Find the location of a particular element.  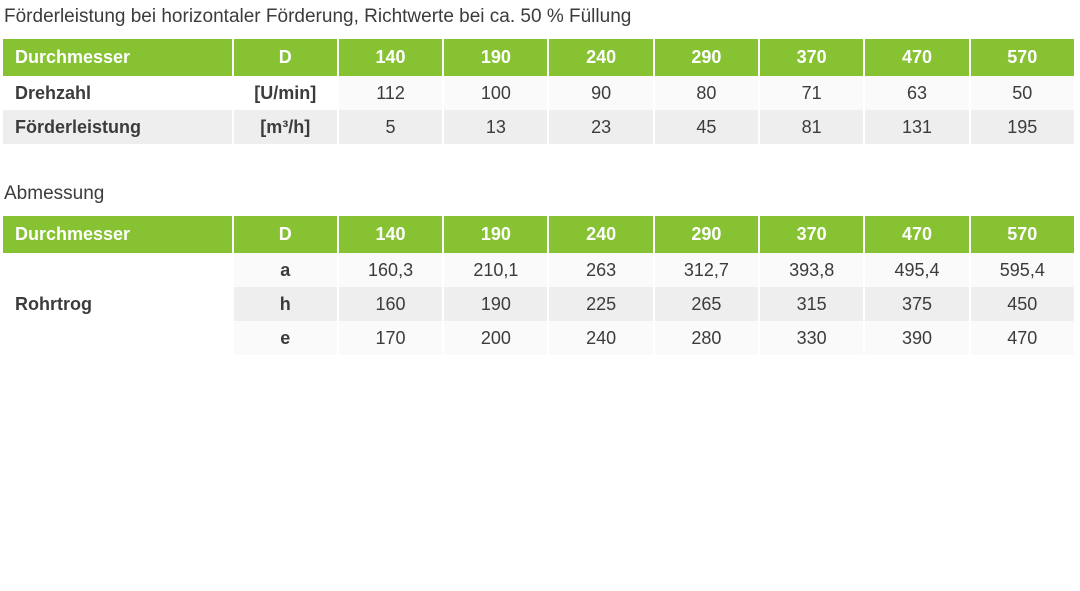

value-cell: 390 is located at coordinates (917, 338).